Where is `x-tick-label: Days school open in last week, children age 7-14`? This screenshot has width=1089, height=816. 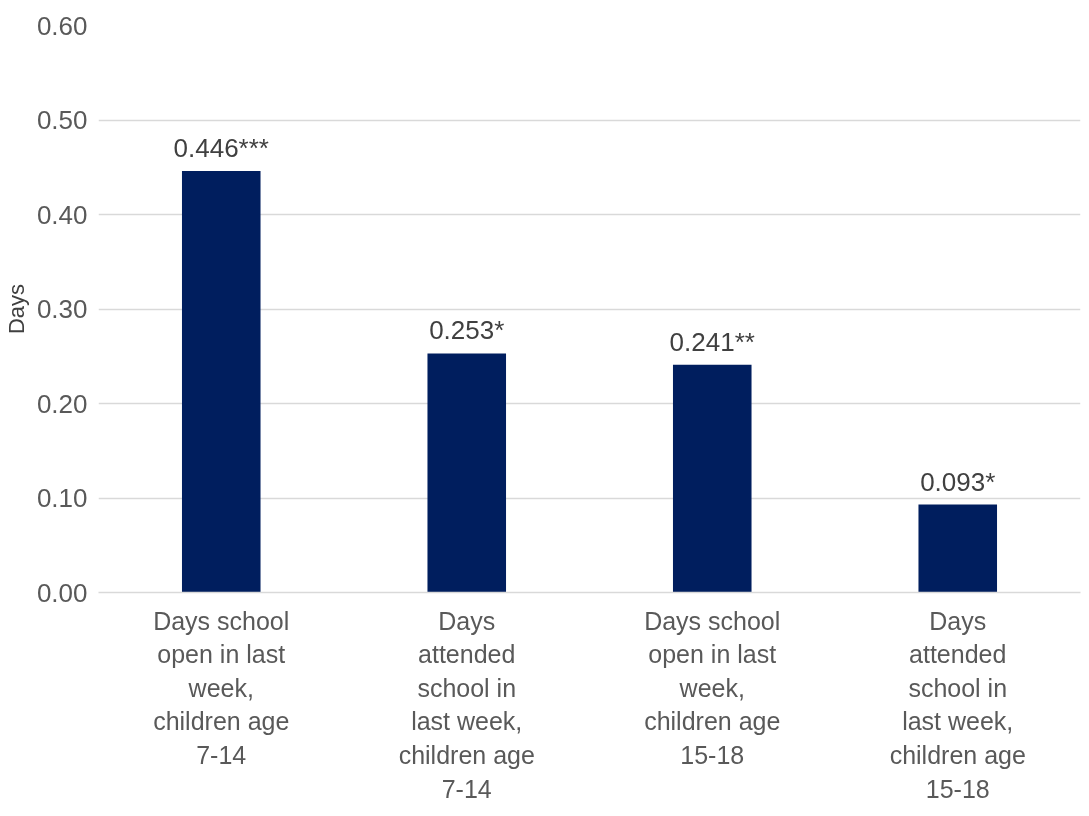
x-tick-label: Days school open in last week, children age 7-14 is located at coordinates (221, 687).